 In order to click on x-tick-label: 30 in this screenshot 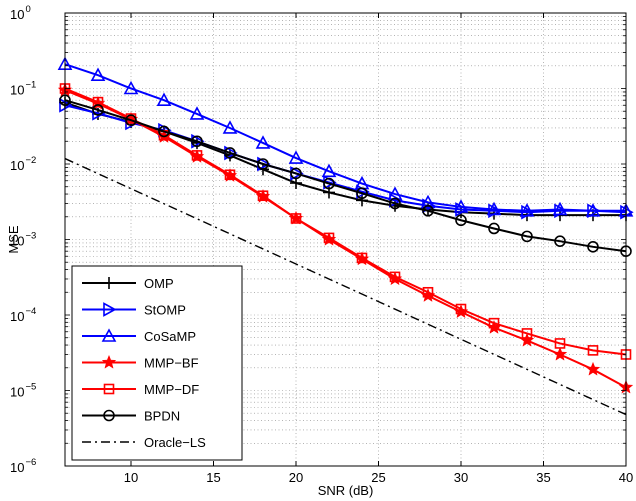, I will do `click(461, 477)`.